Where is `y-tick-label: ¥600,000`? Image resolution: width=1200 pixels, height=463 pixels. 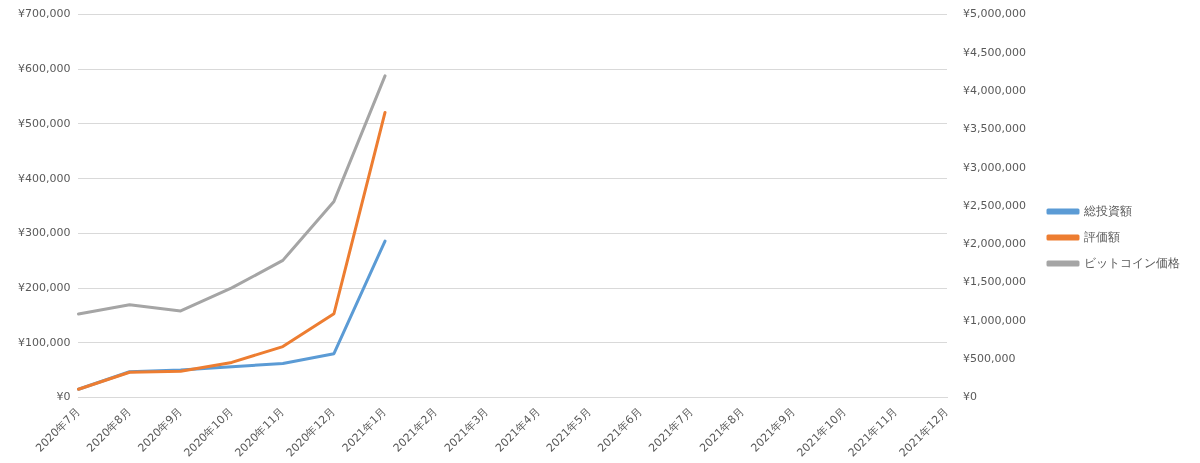
y-tick-label: ¥600,000 is located at coordinates (44, 69).